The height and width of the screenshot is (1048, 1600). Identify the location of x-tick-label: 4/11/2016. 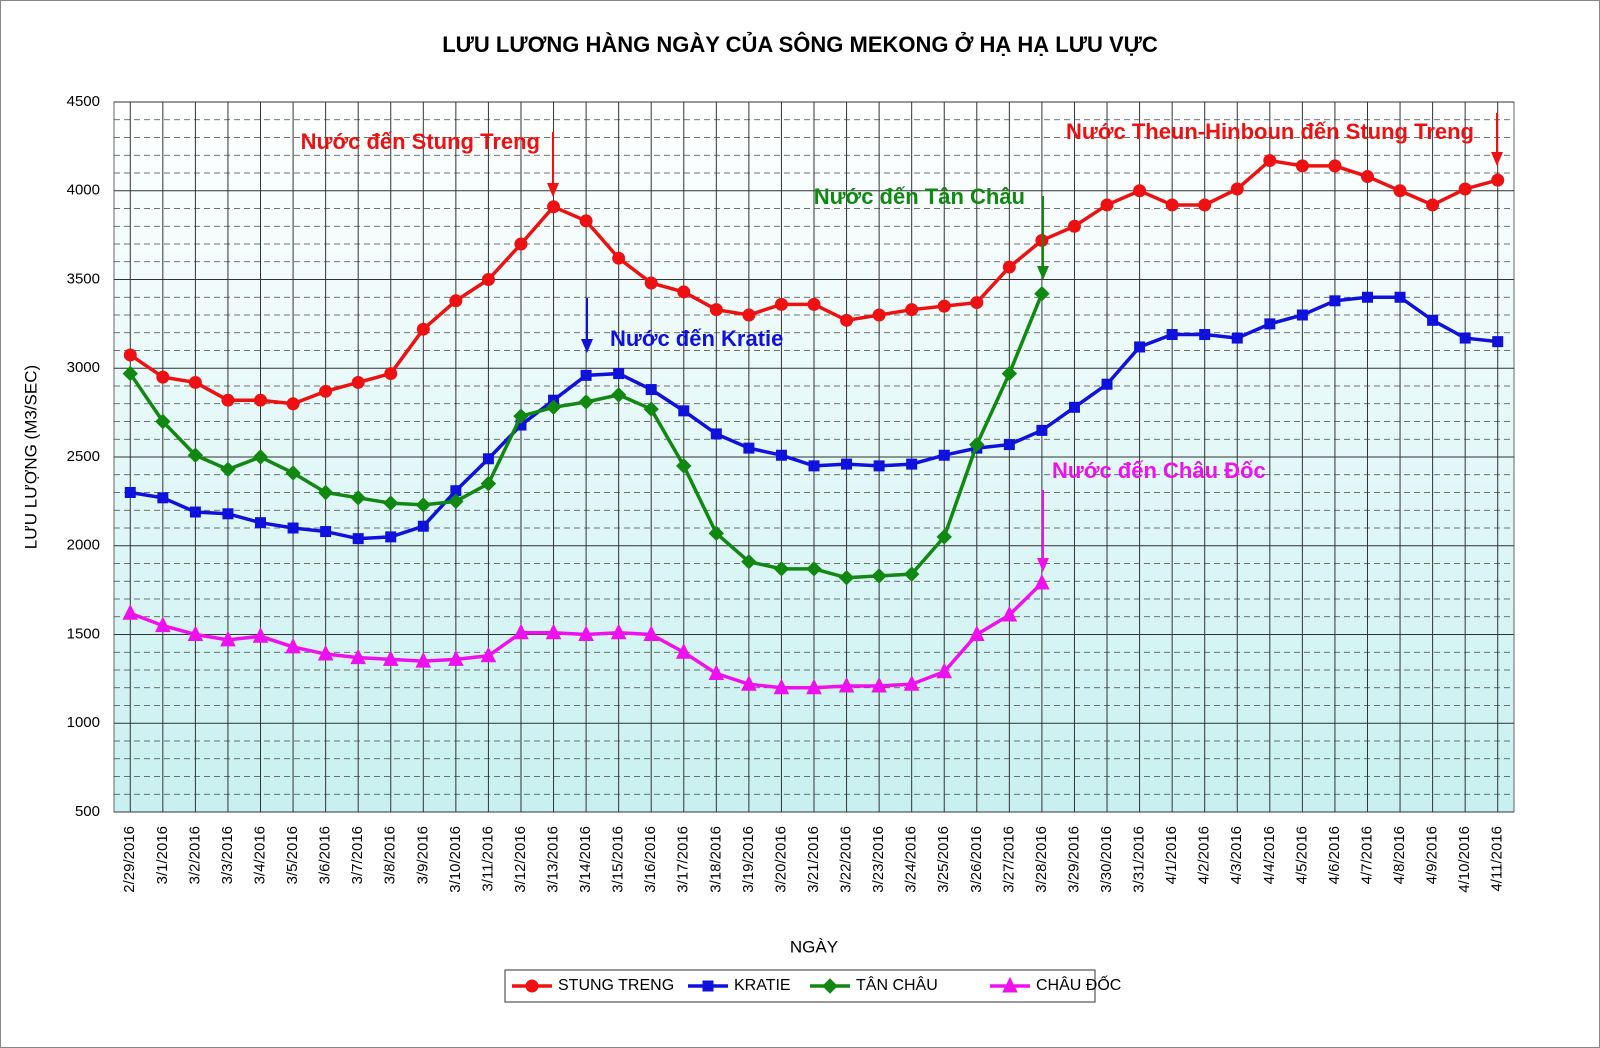
(1497, 859).